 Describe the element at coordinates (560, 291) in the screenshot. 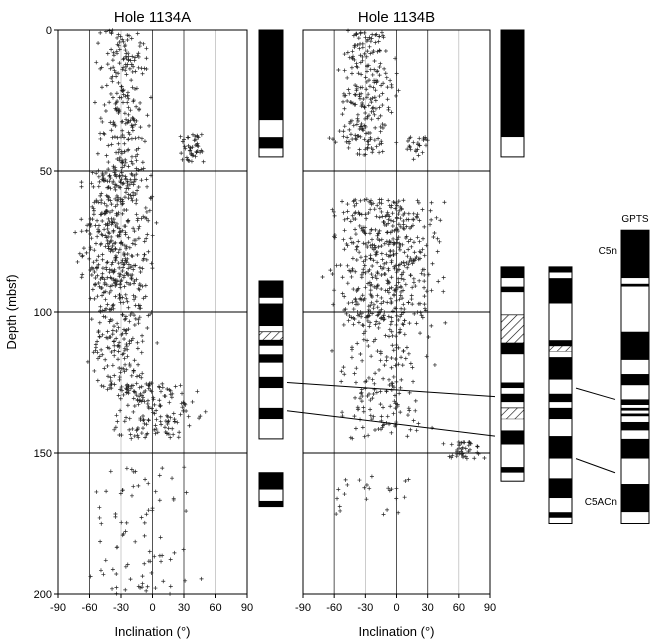

I see `polarity-block-normal` at that location.